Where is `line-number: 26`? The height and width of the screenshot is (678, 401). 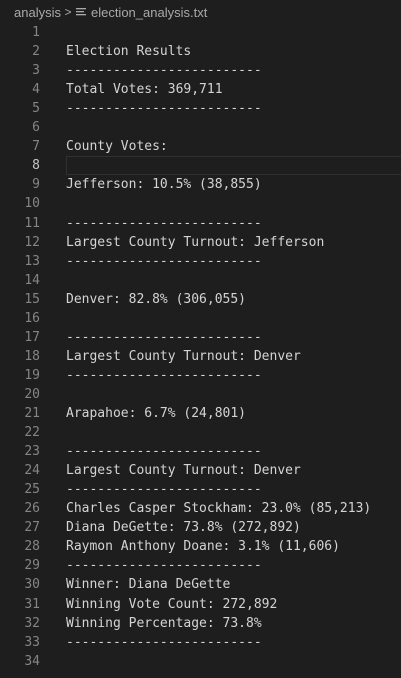 line-number: 26 is located at coordinates (32, 509).